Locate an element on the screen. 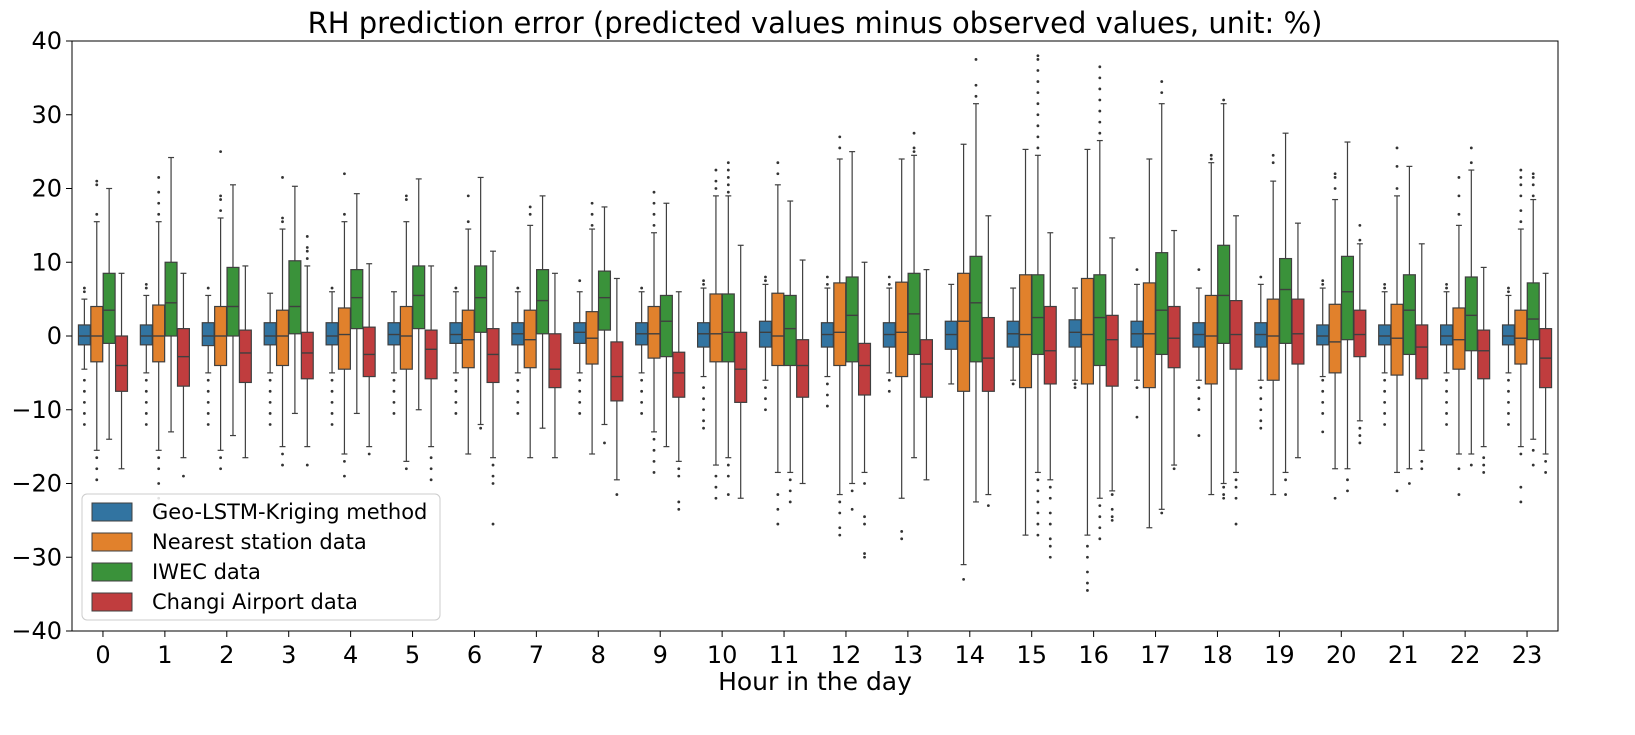  x-tick-label: 2 is located at coordinates (226, 655).